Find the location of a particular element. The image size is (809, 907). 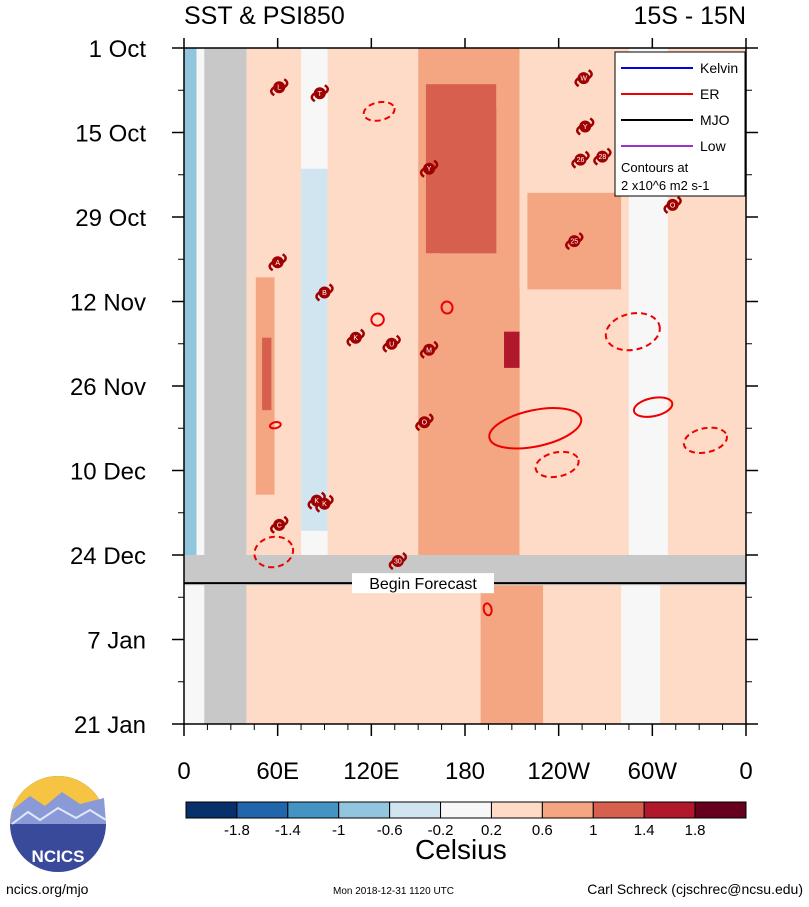

x-tick-label: 120W is located at coordinates (558, 771).